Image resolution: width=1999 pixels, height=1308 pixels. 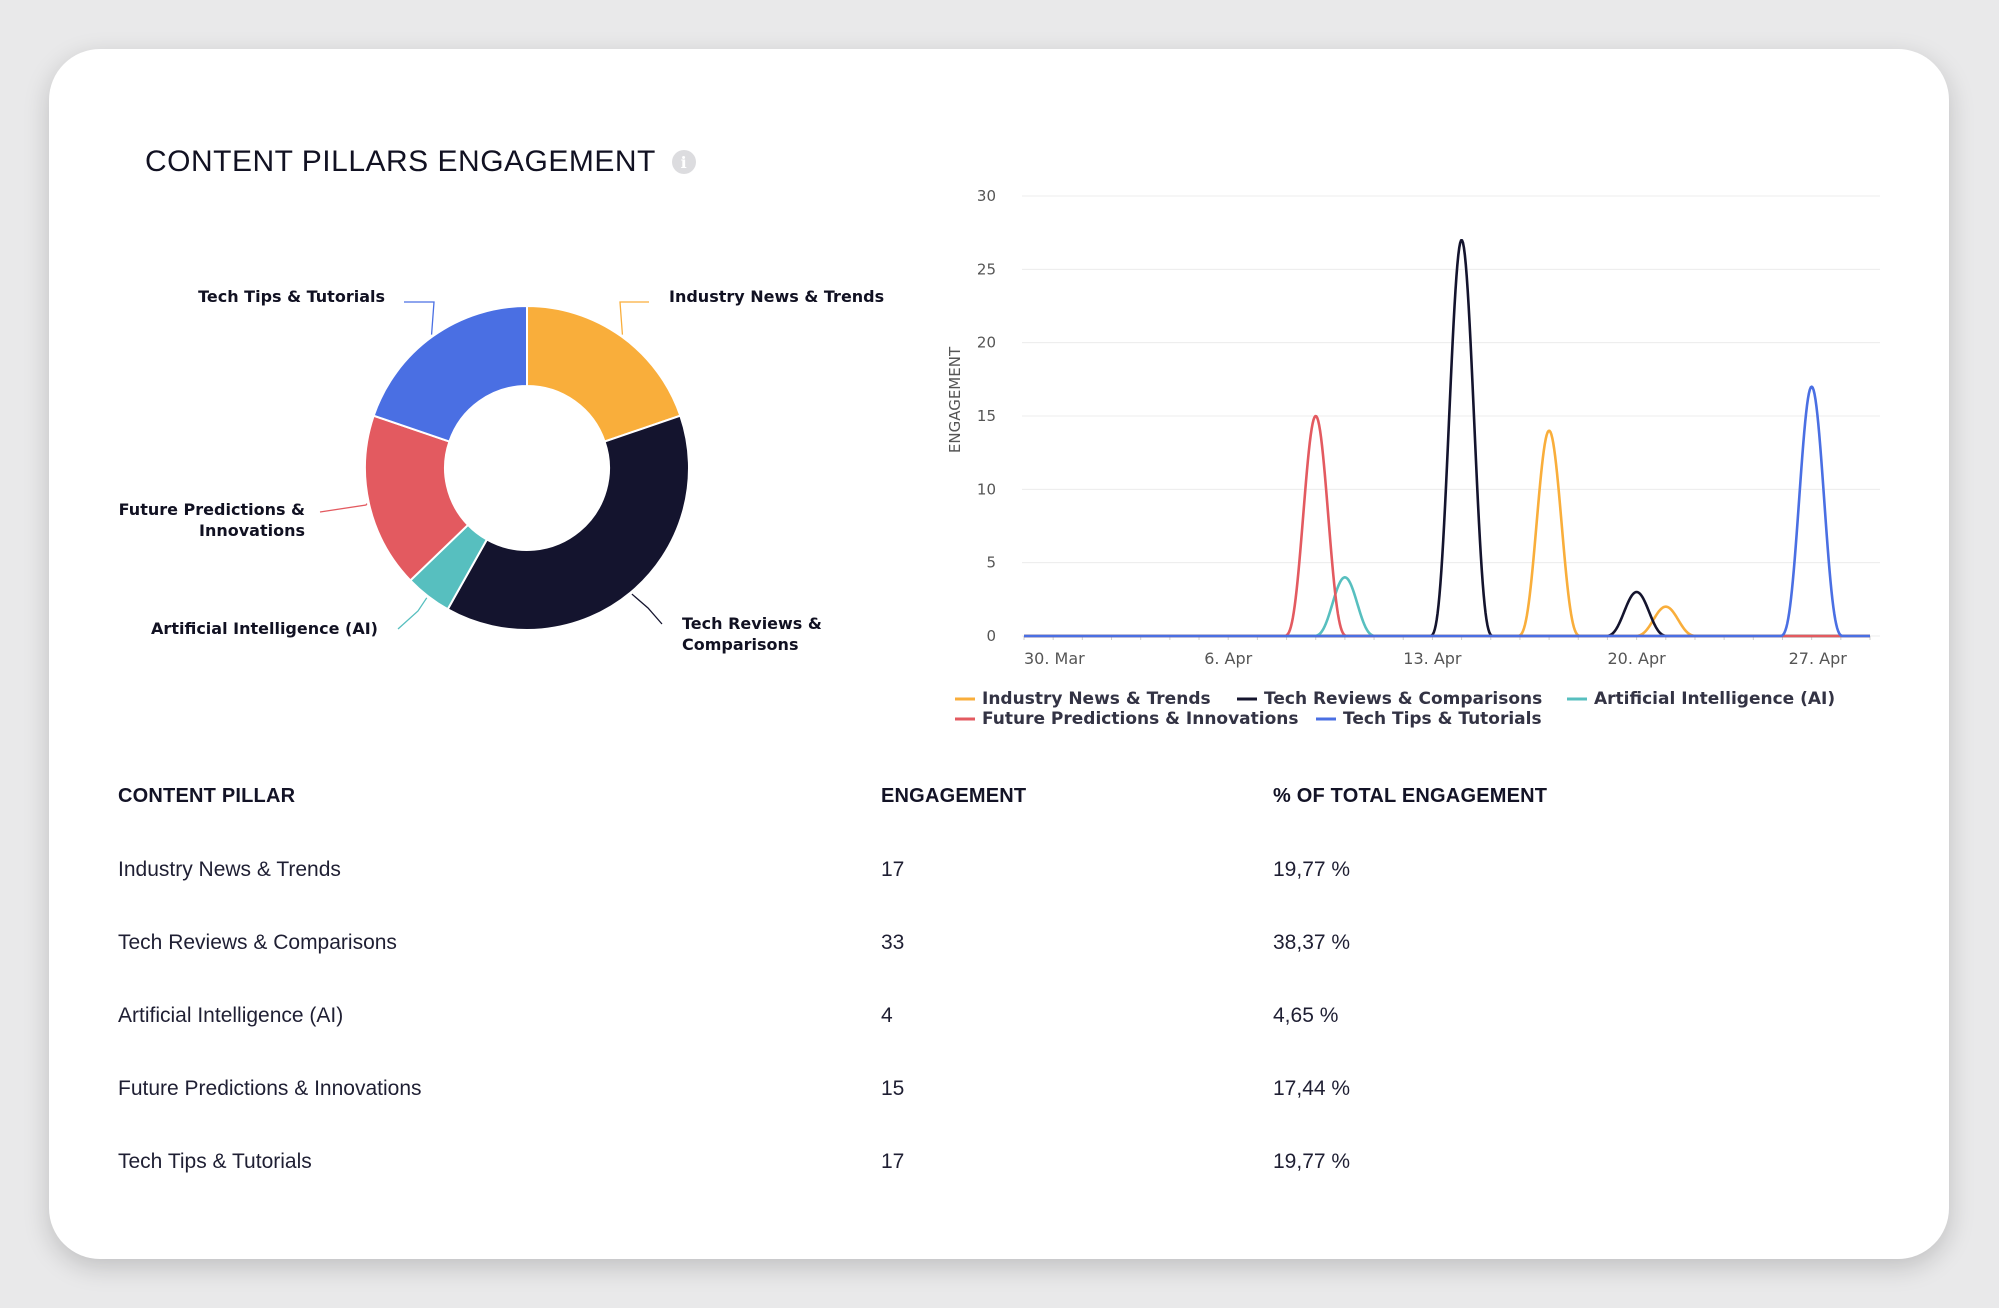 I want to click on row-engagement: 33, so click(x=893, y=942).